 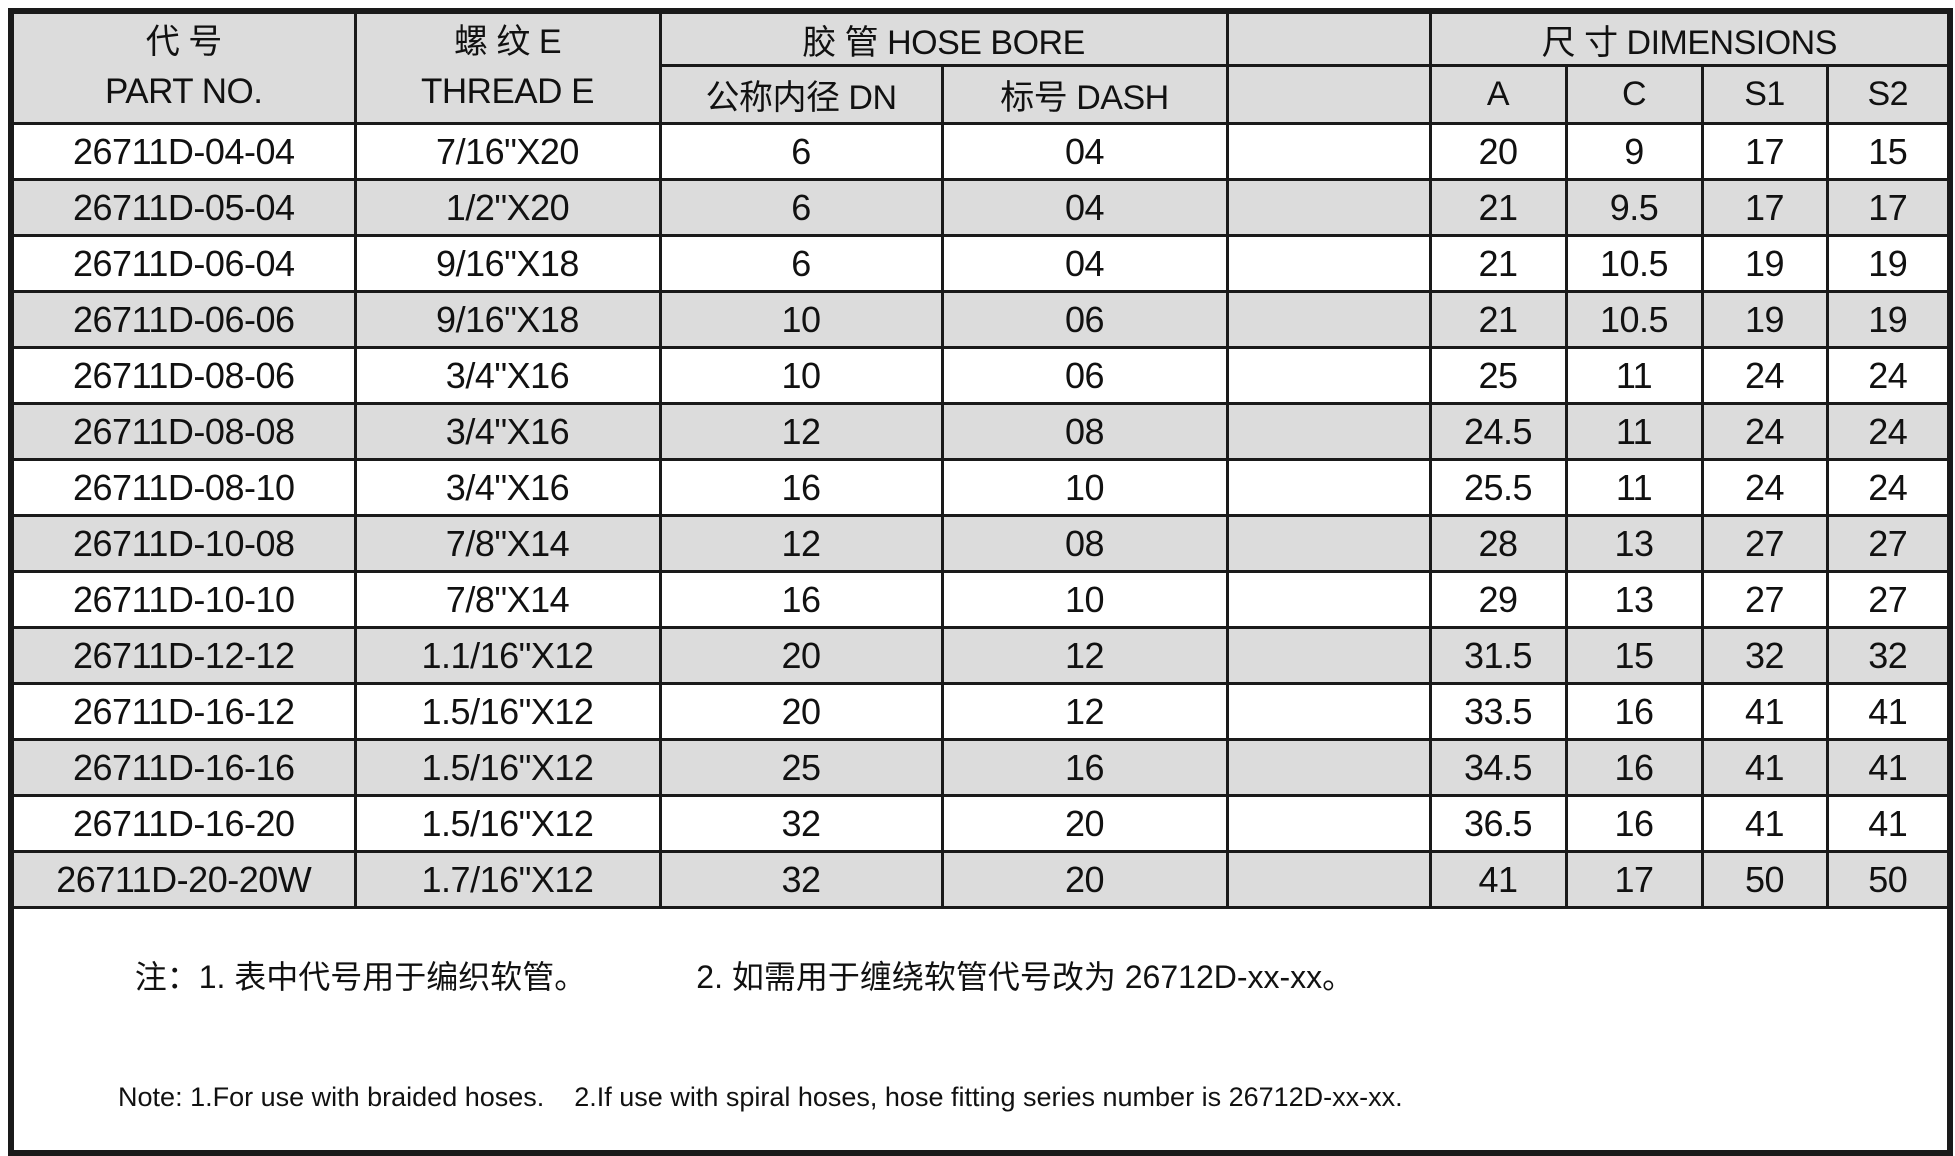 What do you see at coordinates (1498, 207) in the screenshot?
I see `cell-a: 21` at bounding box center [1498, 207].